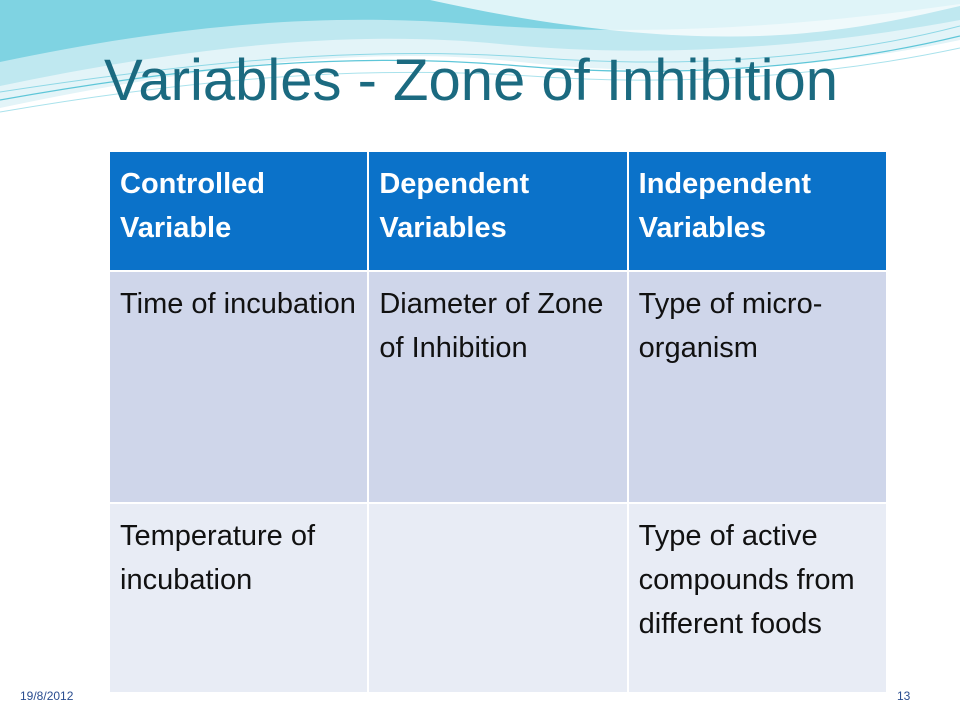 Image resolution: width=960 pixels, height=720 pixels. What do you see at coordinates (238, 387) in the screenshot?
I see `table-cell: Time of incubation` at bounding box center [238, 387].